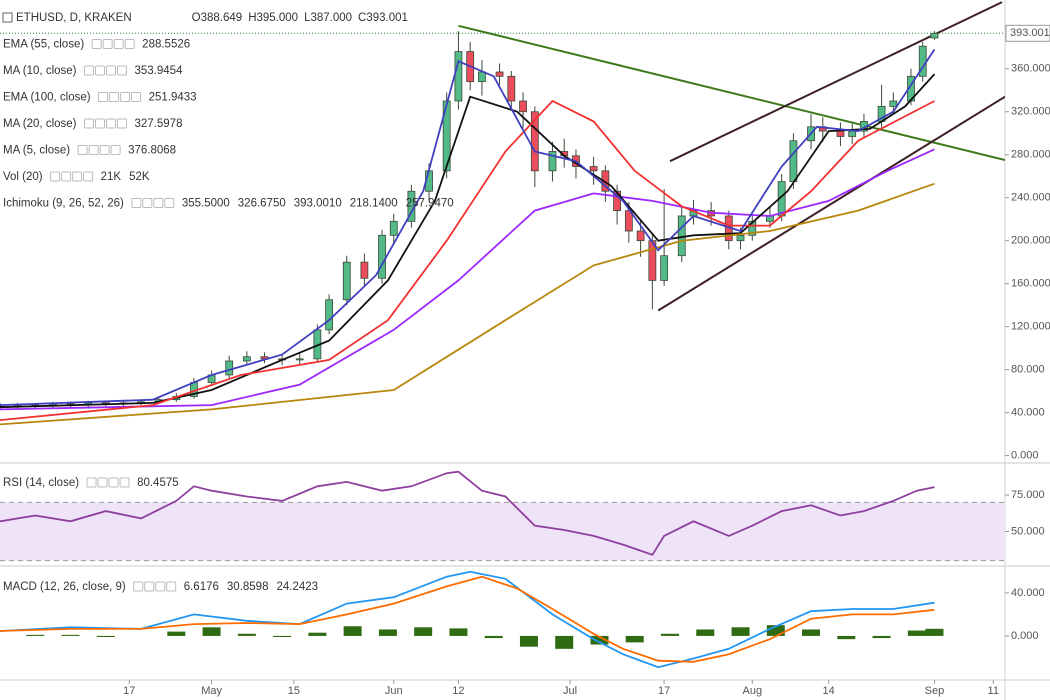 The height and width of the screenshot is (700, 1050). What do you see at coordinates (1030, 198) in the screenshot?
I see `y-tick-label: 240.000` at bounding box center [1030, 198].